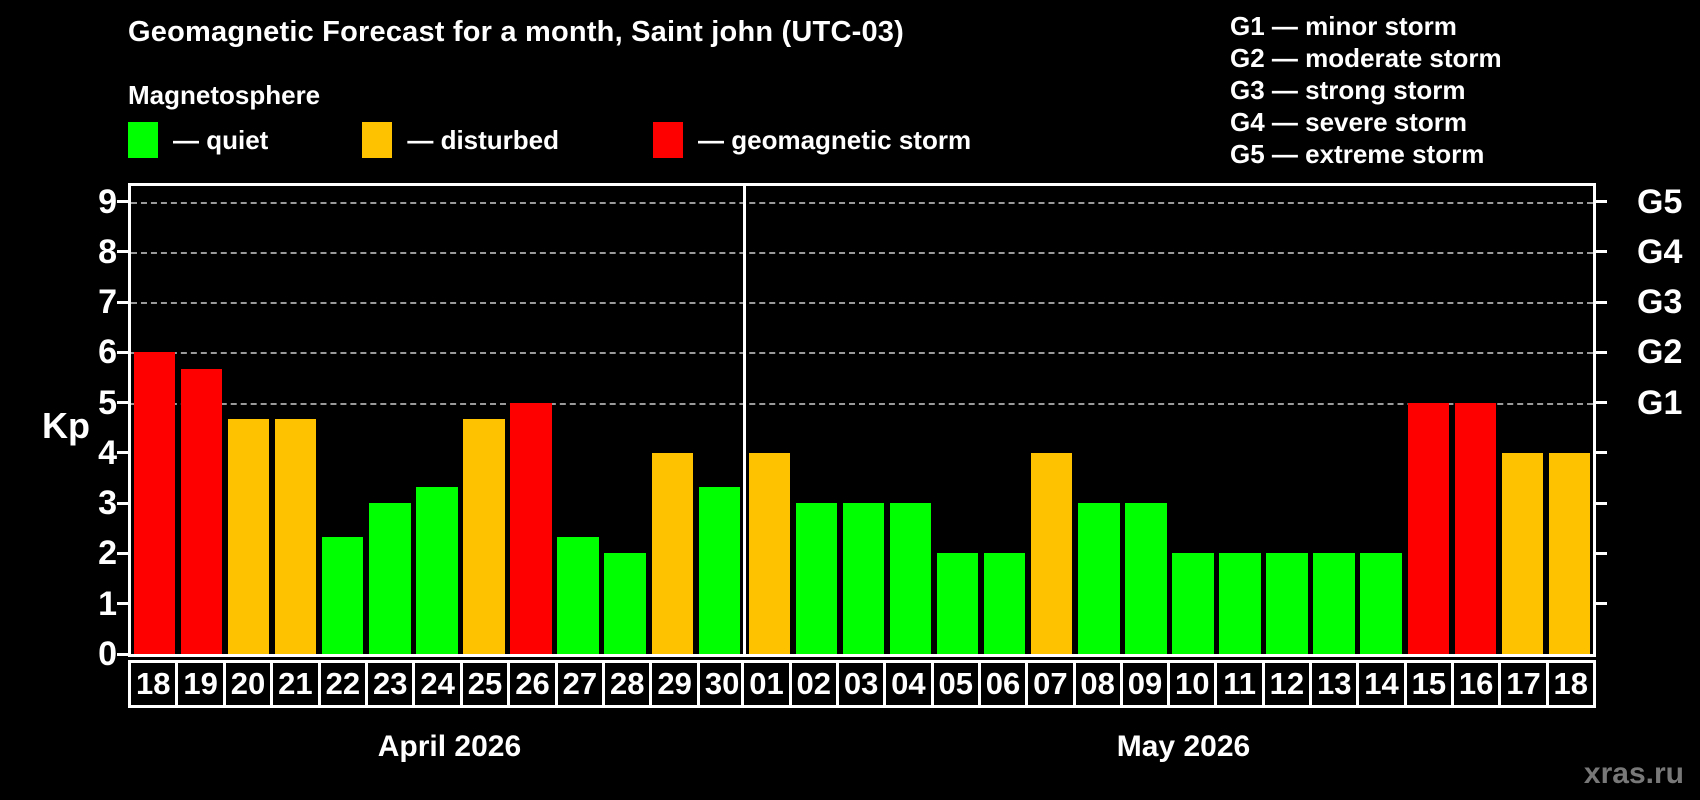  I want to click on date-label: 04, so click(908, 684).